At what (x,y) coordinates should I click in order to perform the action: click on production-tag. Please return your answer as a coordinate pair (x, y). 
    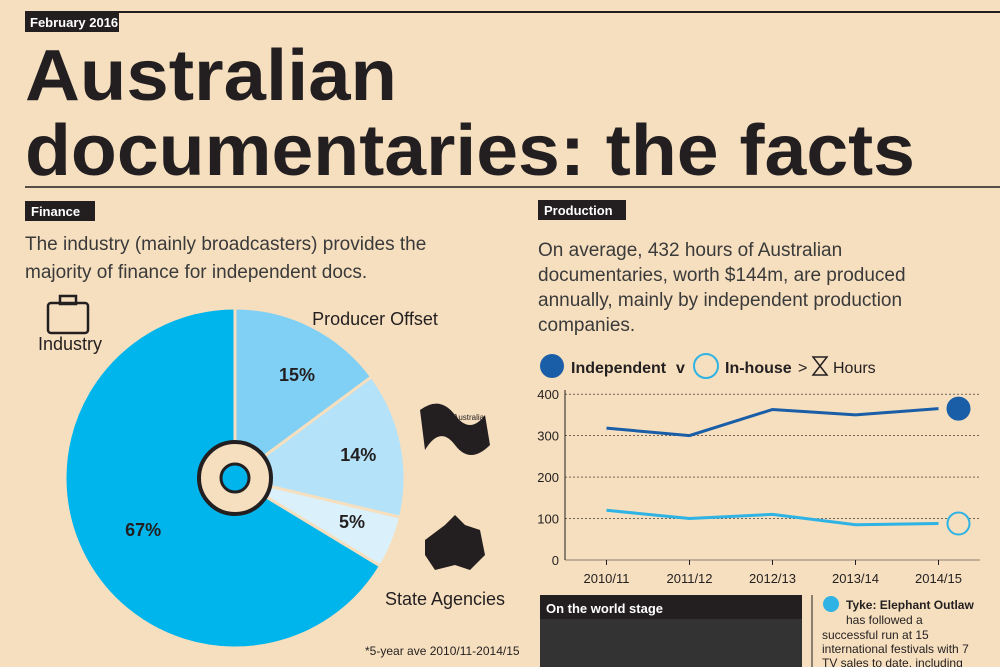
    Looking at the image, I should click on (582, 210).